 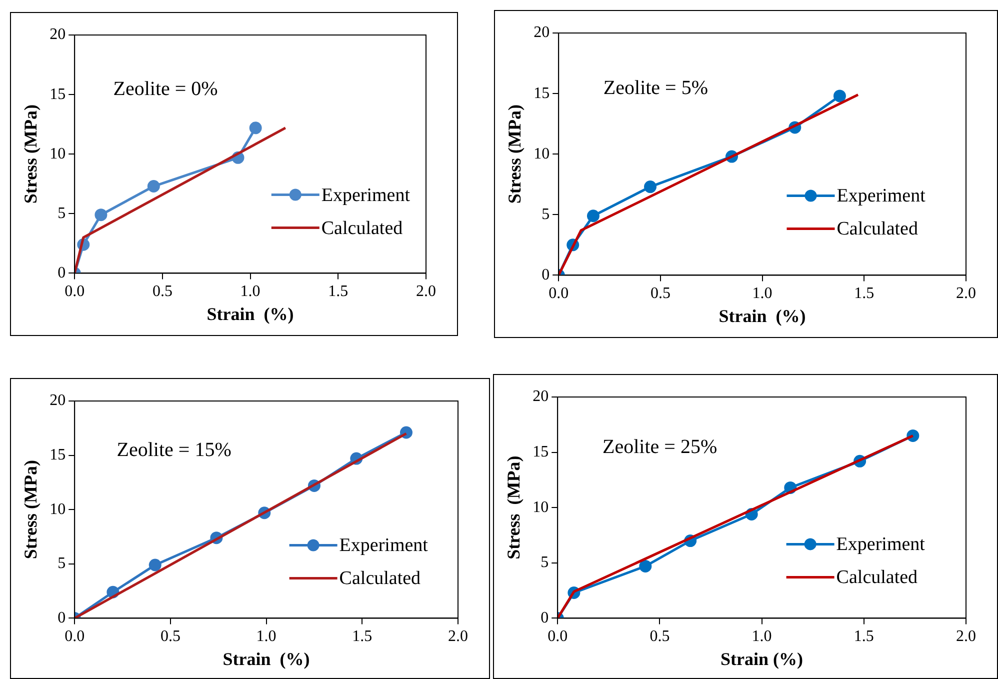 What do you see at coordinates (660, 447) in the screenshot?
I see `annotation: Zeolite = 25%` at bounding box center [660, 447].